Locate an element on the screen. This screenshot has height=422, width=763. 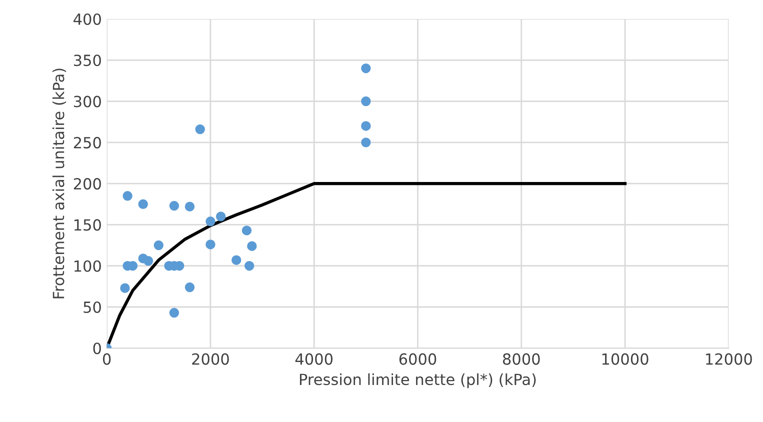
y-tick-label: 200 is located at coordinates (87, 184).